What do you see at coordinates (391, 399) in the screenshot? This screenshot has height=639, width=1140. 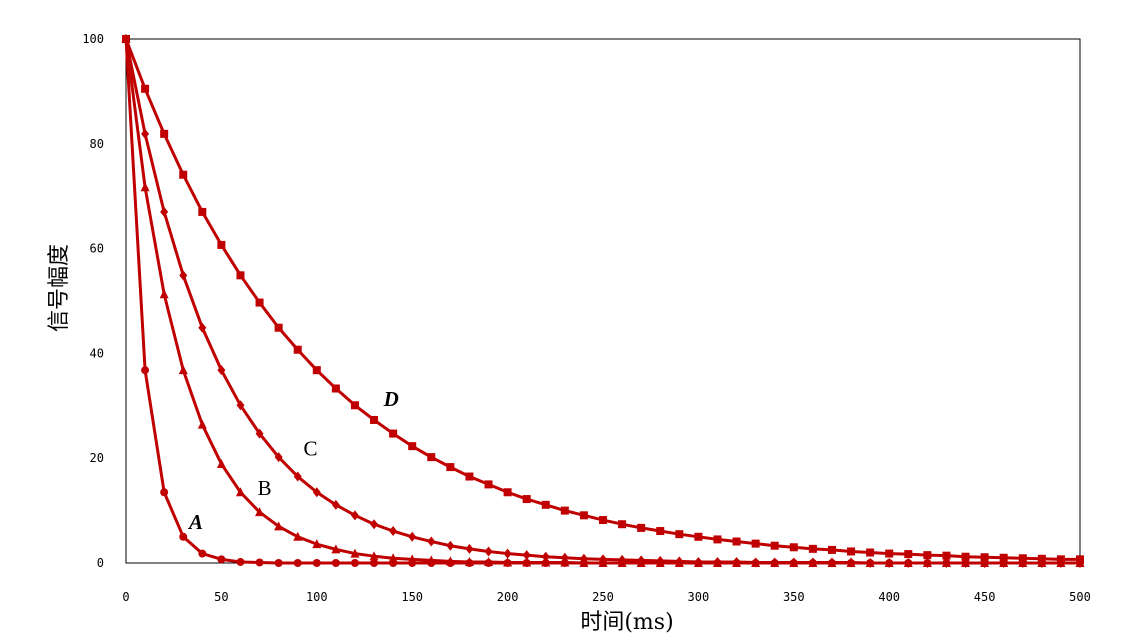 I see `series-label-d: D` at bounding box center [391, 399].